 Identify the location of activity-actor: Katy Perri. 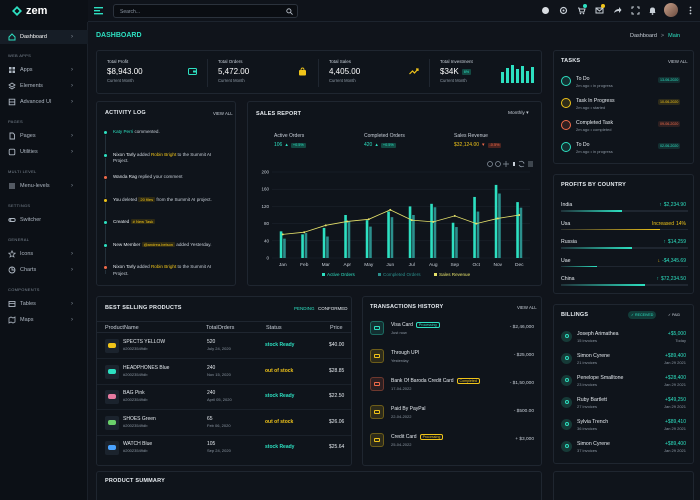
(123, 131).